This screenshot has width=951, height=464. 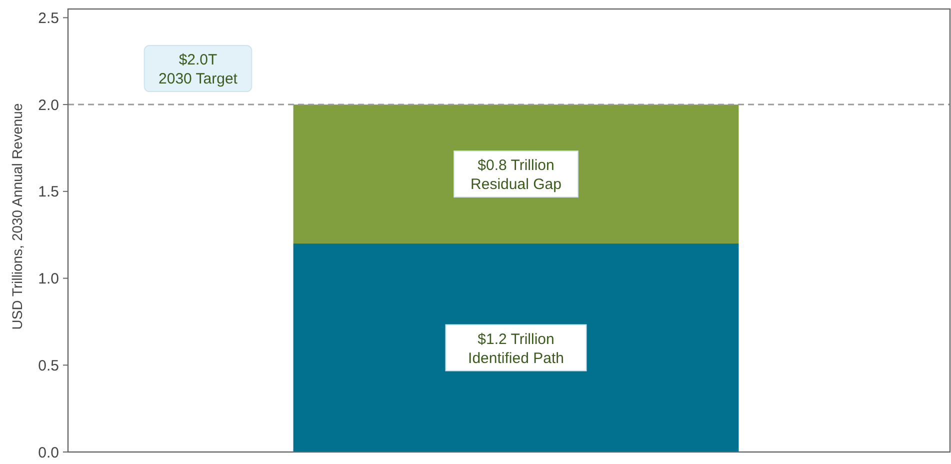 I want to click on y-tick-label: 2.5, so click(x=48, y=18).